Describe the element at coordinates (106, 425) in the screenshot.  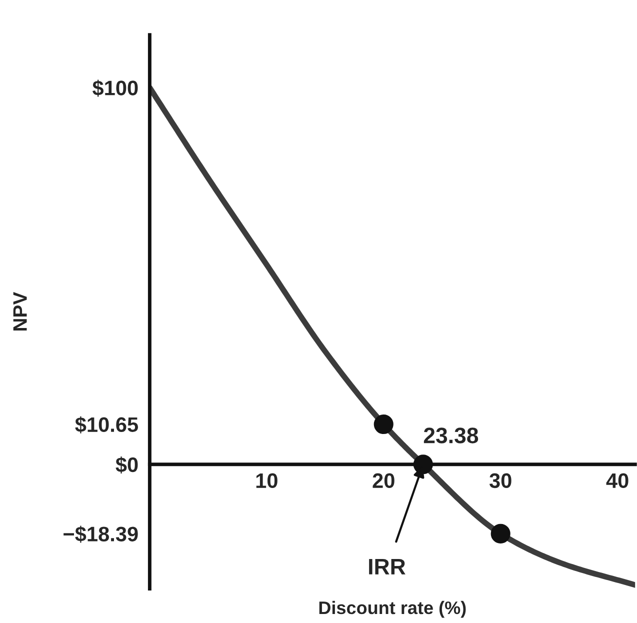
I see `y-tick-label: $10.65` at that location.